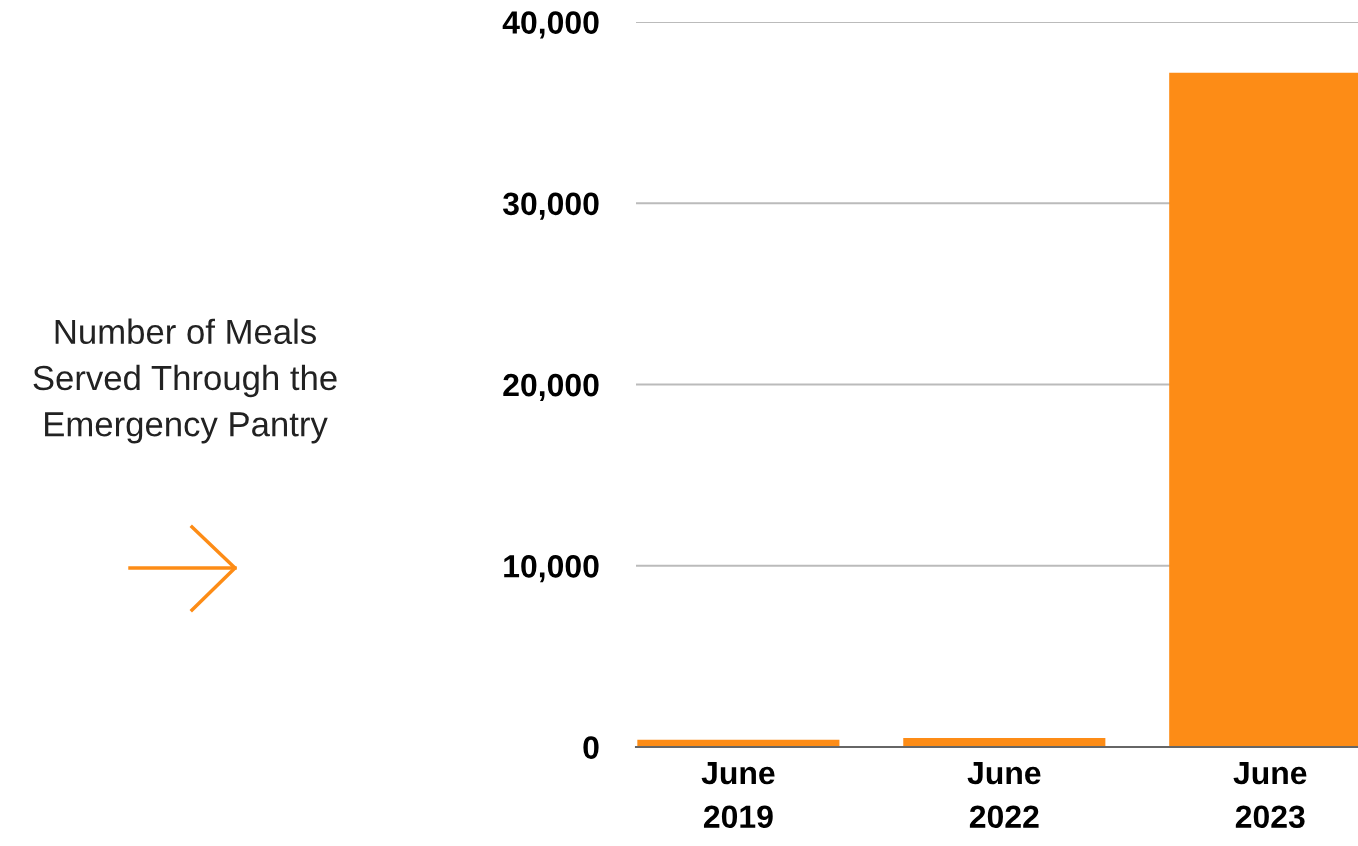  I want to click on text: Number of Meals Served Through the Emergency Pantry, so click(185, 381).